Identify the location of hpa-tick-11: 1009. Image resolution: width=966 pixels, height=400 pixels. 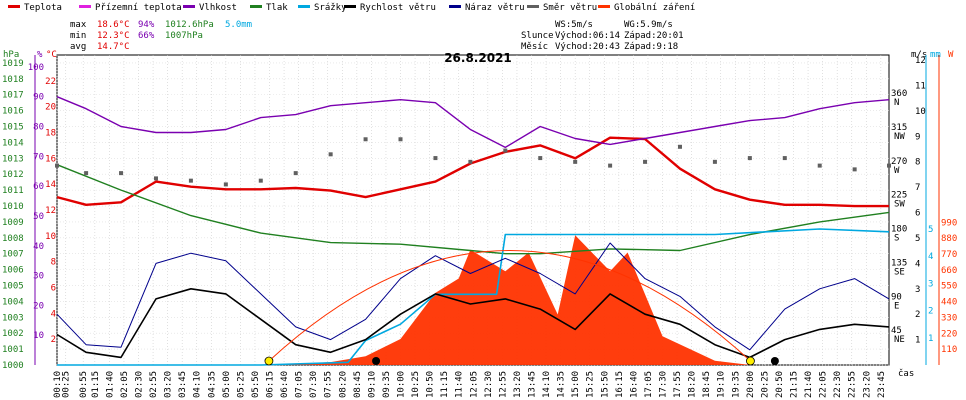
(13, 223).